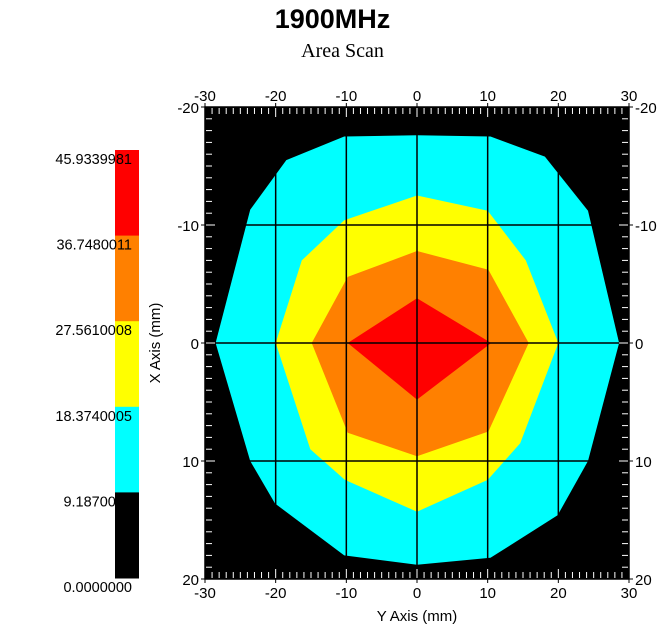 This screenshot has height=628, width=665. I want to click on y-tick-label-left: 20, so click(190, 580).